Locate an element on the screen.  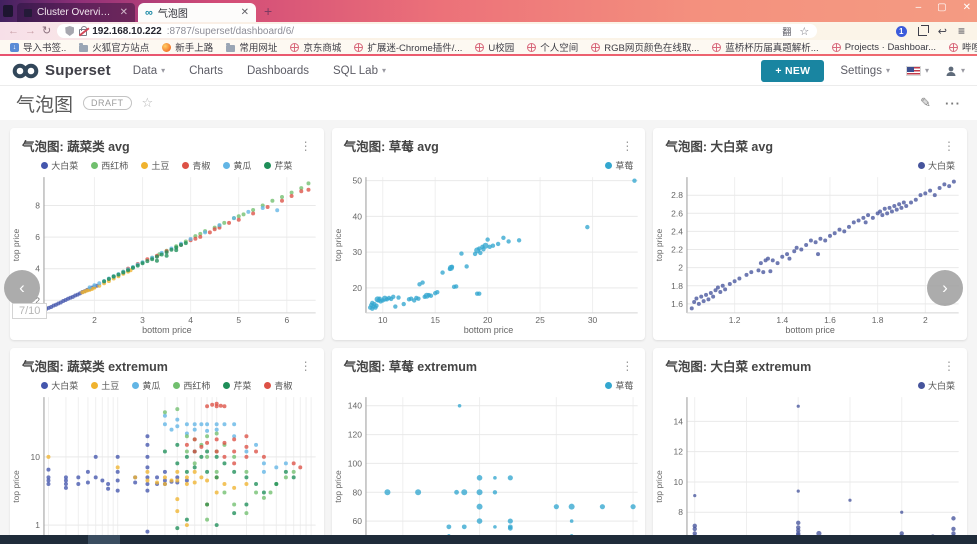
language-selector: ▾ is located at coordinates (917, 70).